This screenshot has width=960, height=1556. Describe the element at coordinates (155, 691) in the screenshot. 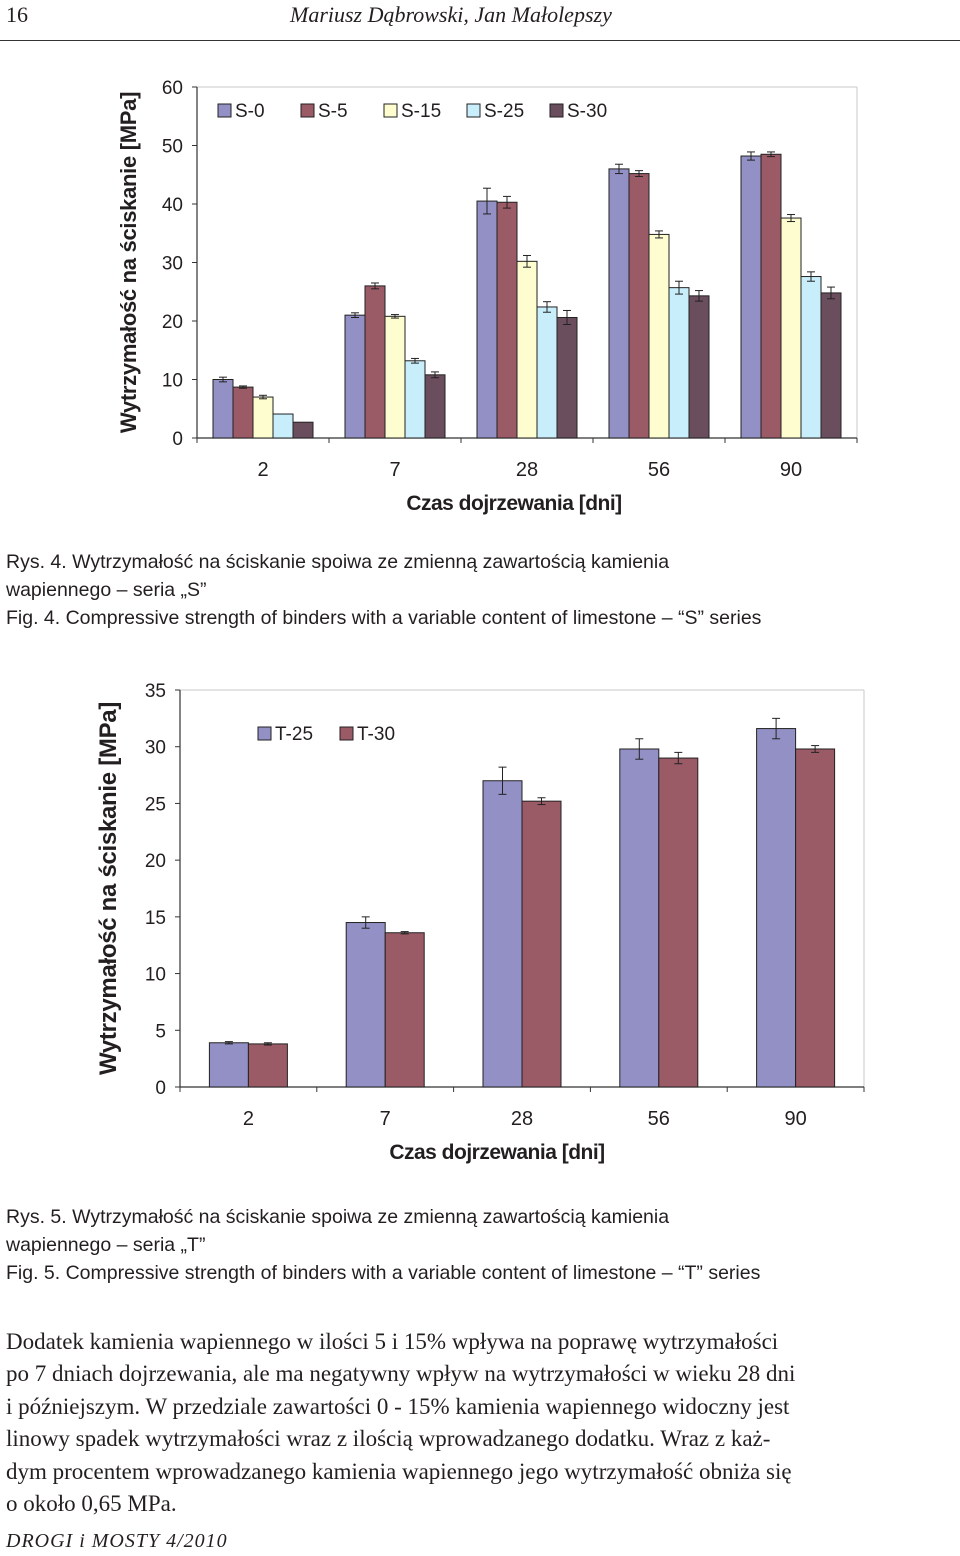

I see `y-tick-label: 35` at that location.